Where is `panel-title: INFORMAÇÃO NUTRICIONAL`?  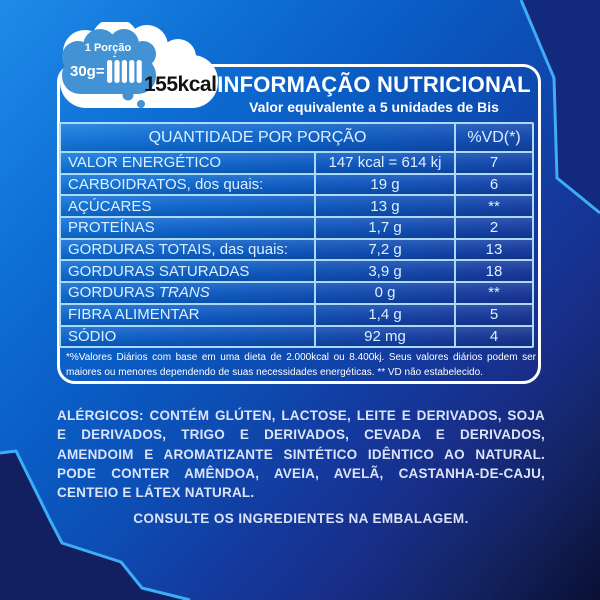
panel-title: INFORMAÇÃO NUTRICIONAL is located at coordinates (374, 84).